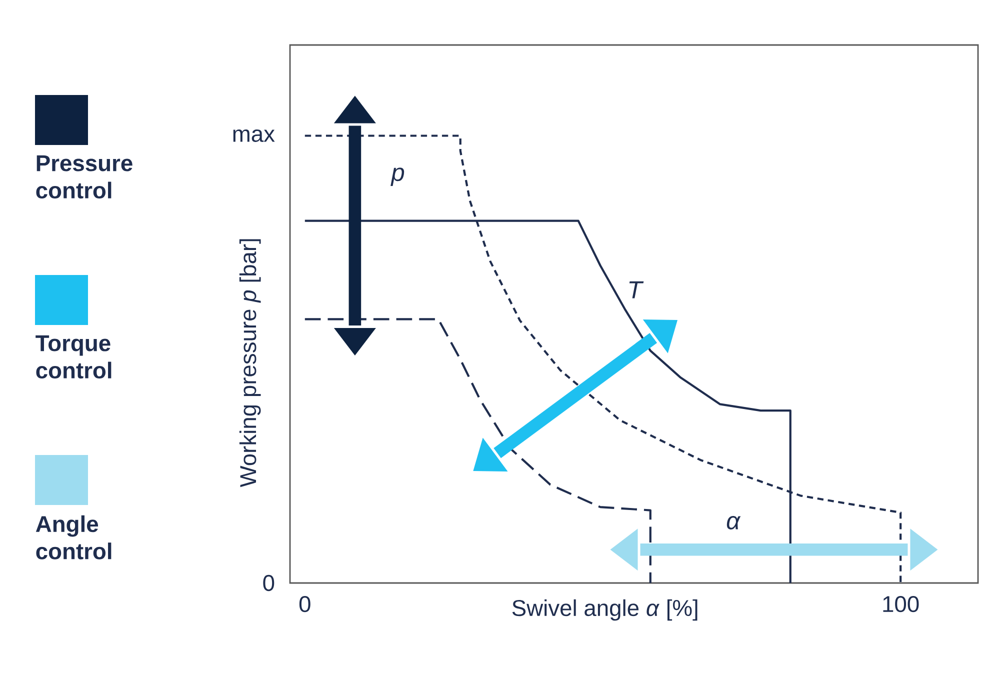 The image size is (1000, 681). What do you see at coordinates (605, 610) in the screenshot?
I see `x-axis-title: Swivel angle α [%]` at bounding box center [605, 610].